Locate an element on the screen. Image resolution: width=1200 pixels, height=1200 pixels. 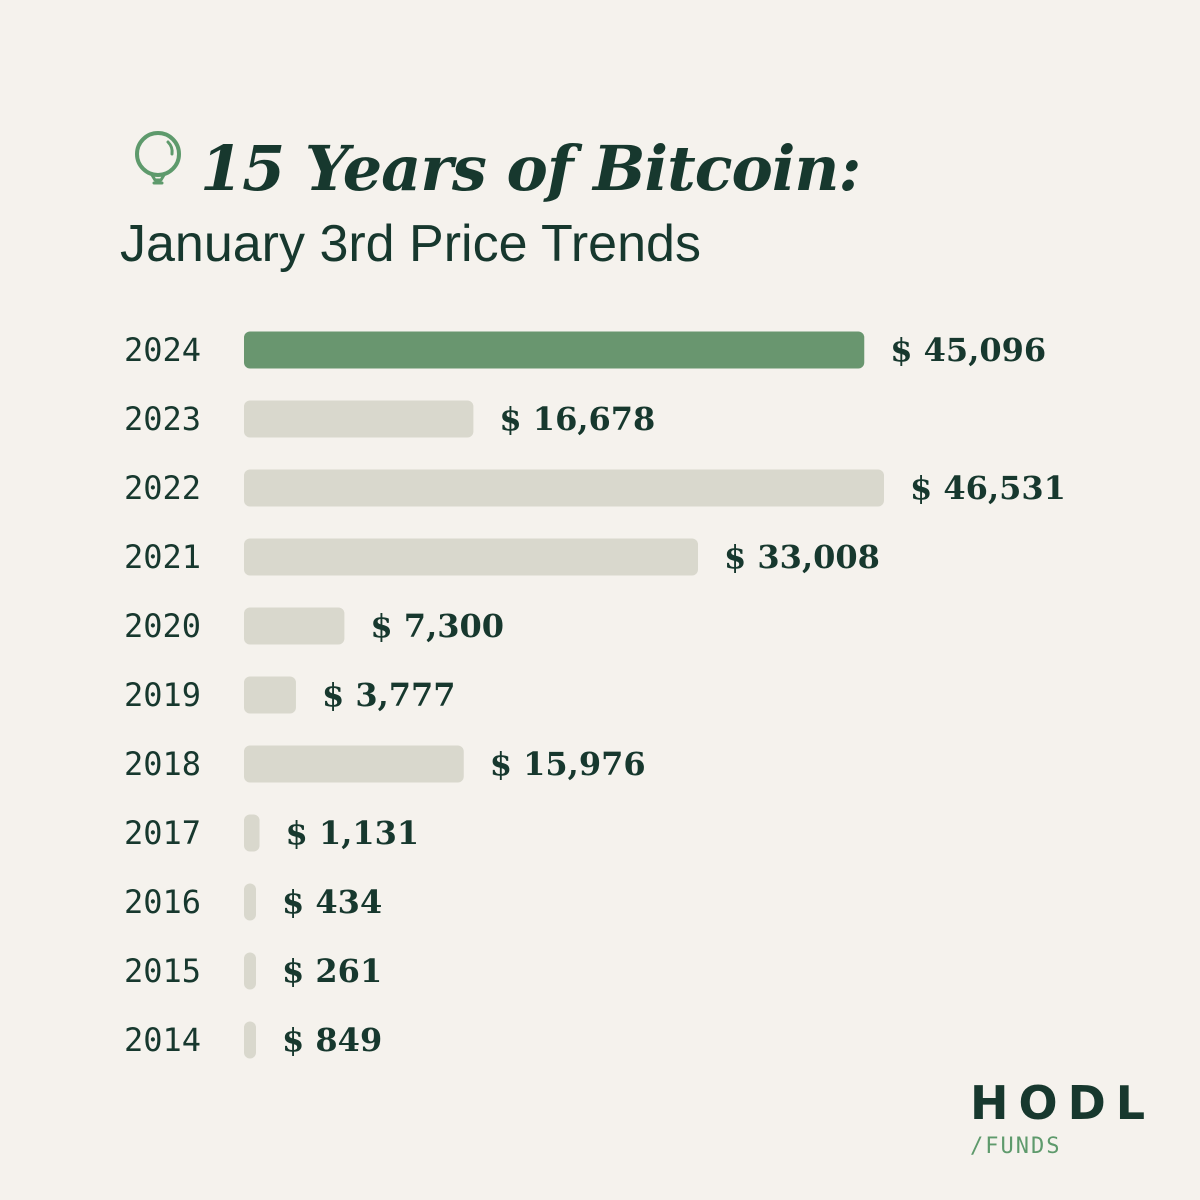
title-row: 15 Years of Bitcoin: is located at coordinates (494, 168).